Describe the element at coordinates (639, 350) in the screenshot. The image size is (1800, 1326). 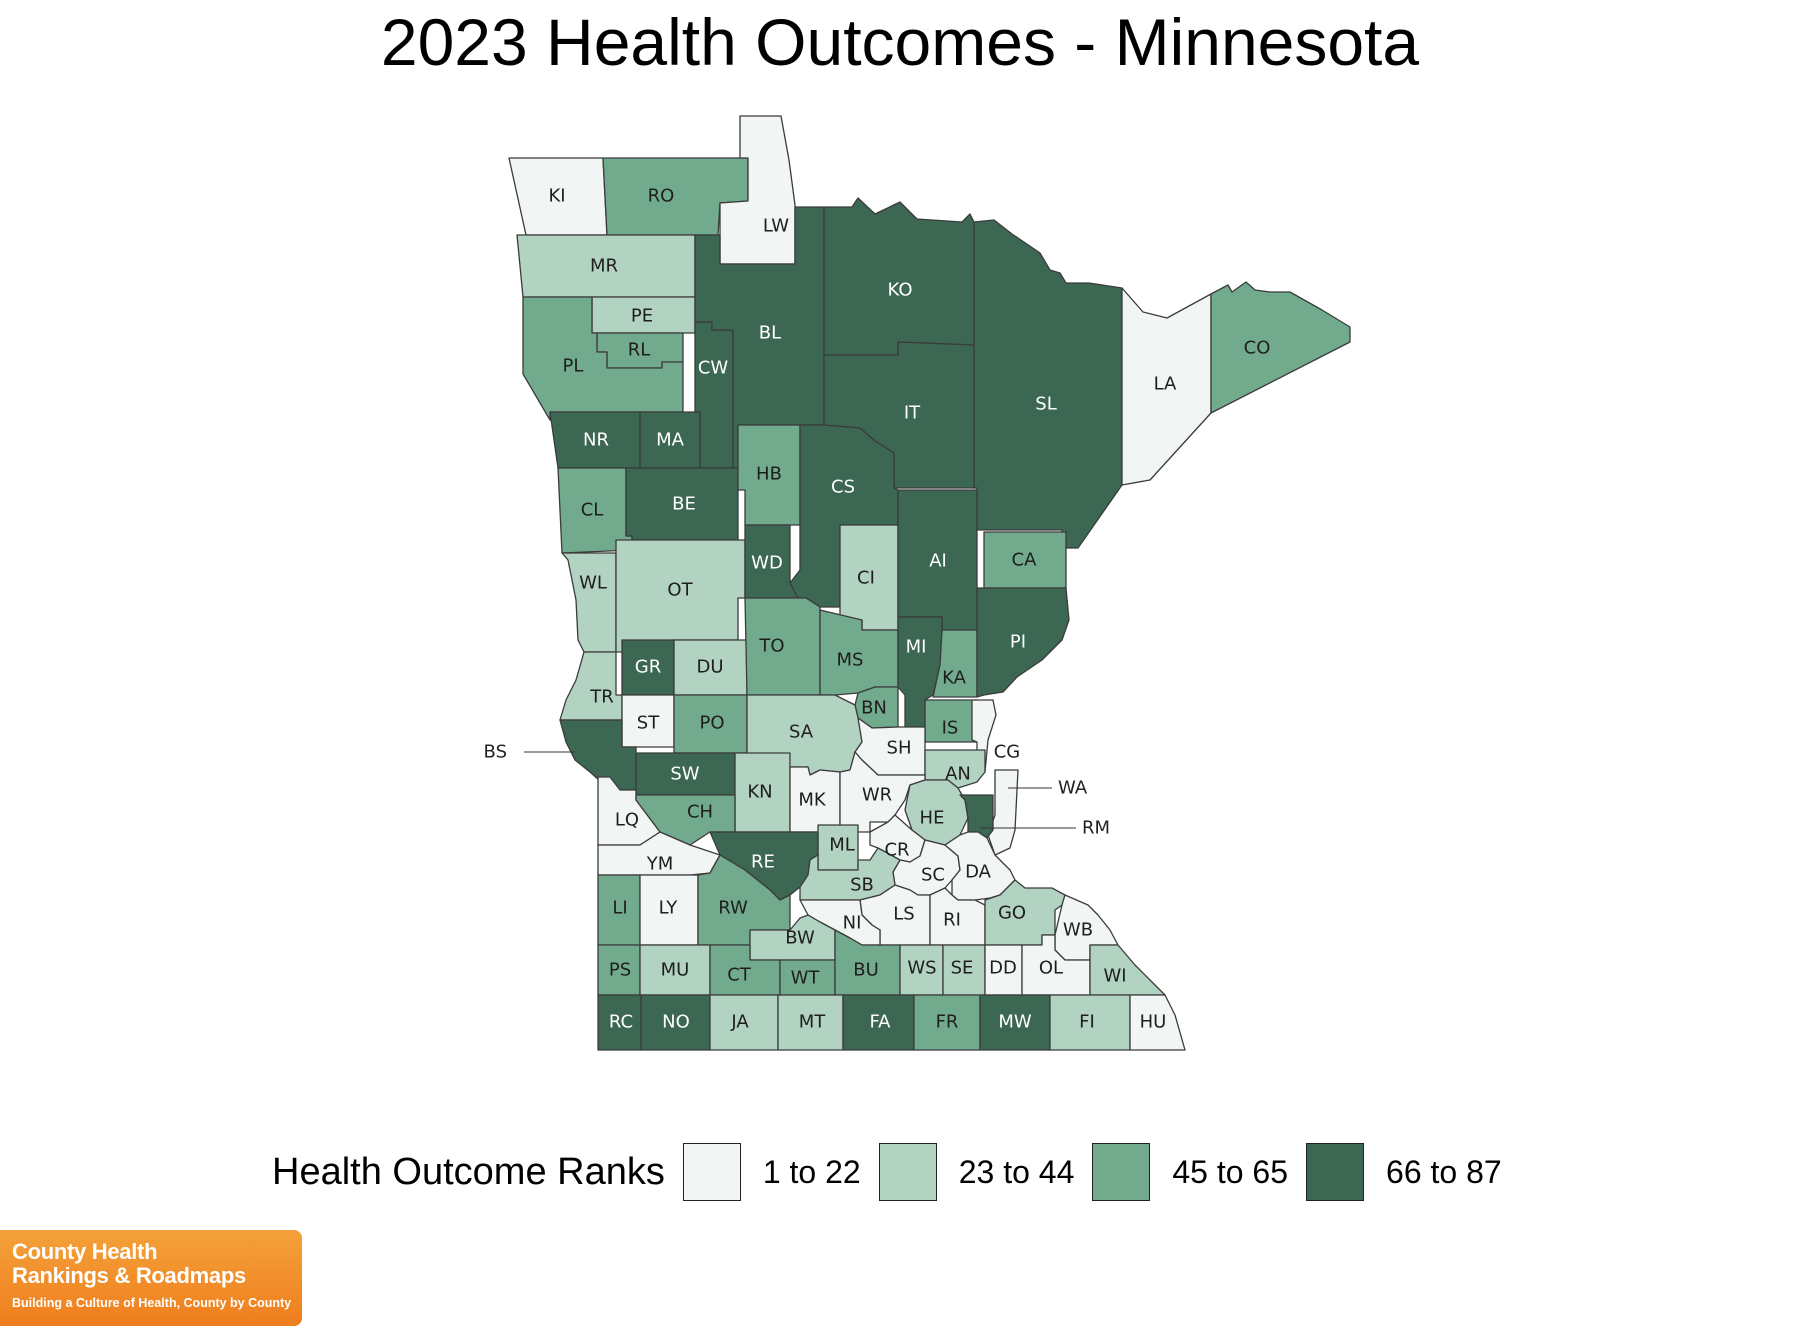
I see `county-label-rl: RL` at that location.